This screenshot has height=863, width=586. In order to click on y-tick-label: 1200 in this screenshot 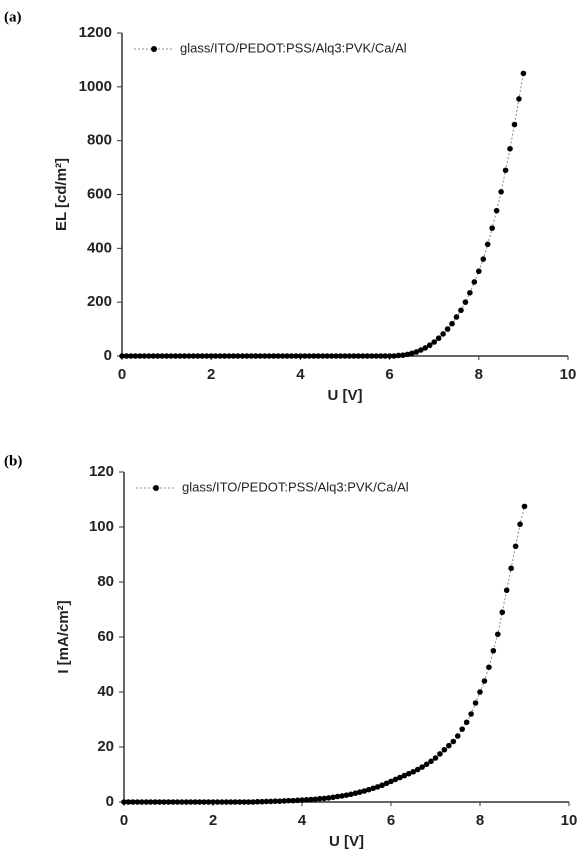, I will do `click(95, 32)`.